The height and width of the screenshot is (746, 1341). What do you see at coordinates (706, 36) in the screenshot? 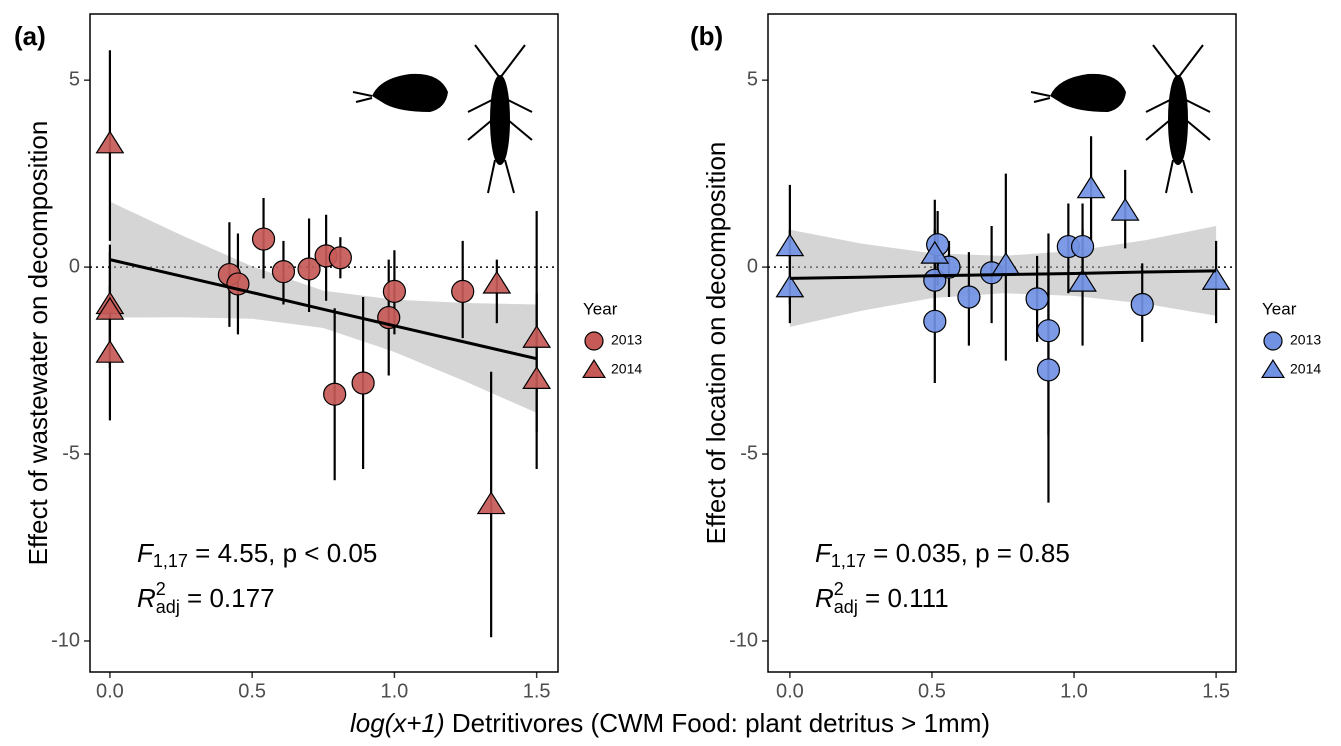
I see `panel-label: (b)` at bounding box center [706, 36].